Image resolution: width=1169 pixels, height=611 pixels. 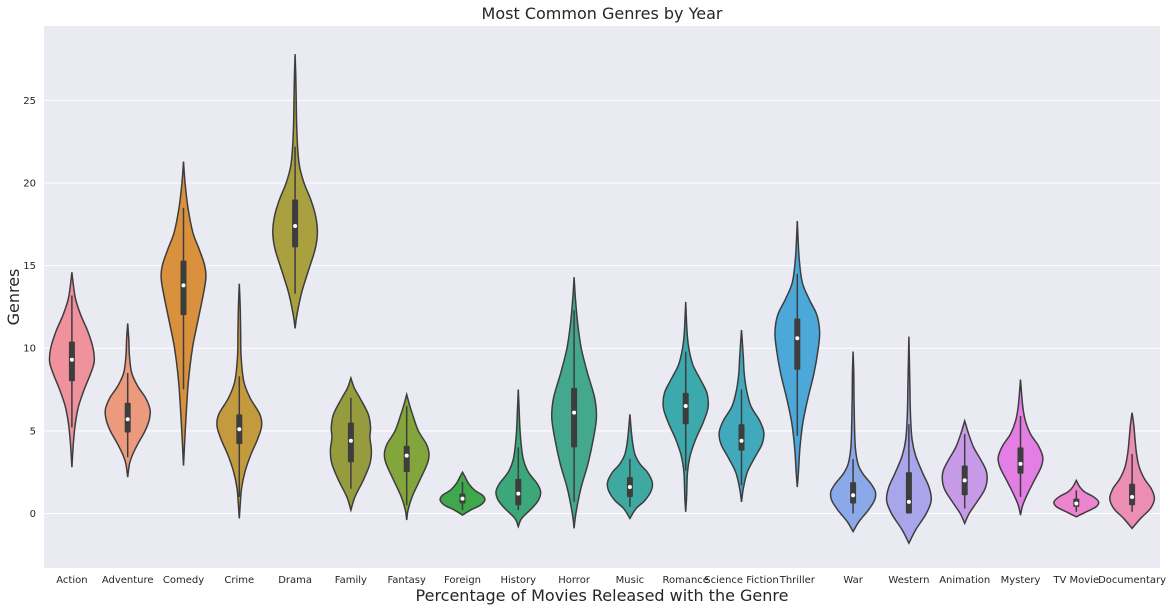 What do you see at coordinates (853, 580) in the screenshot?
I see `x-tick-label: War` at bounding box center [853, 580].